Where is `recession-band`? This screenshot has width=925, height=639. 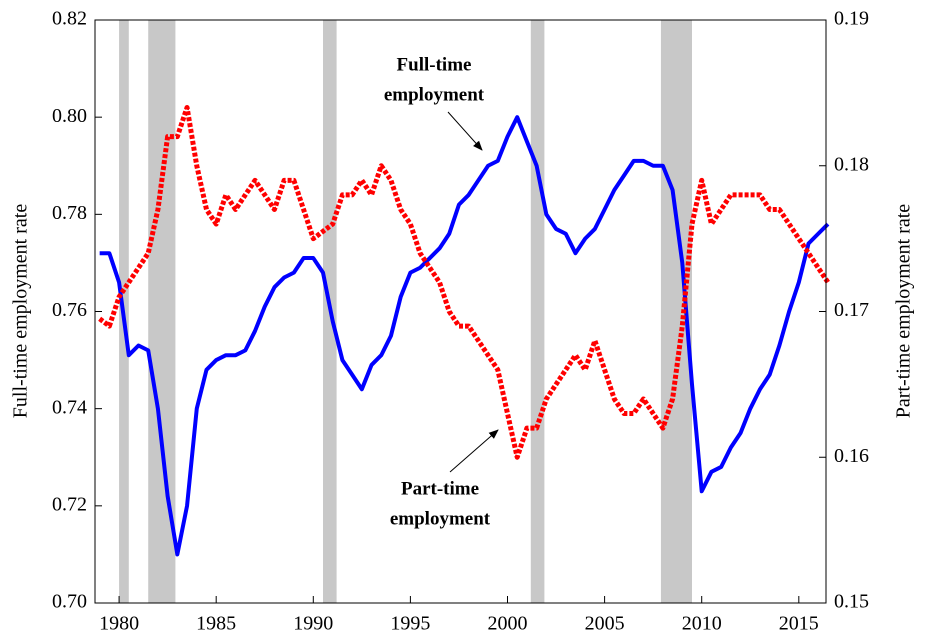
recession-band is located at coordinates (537, 311).